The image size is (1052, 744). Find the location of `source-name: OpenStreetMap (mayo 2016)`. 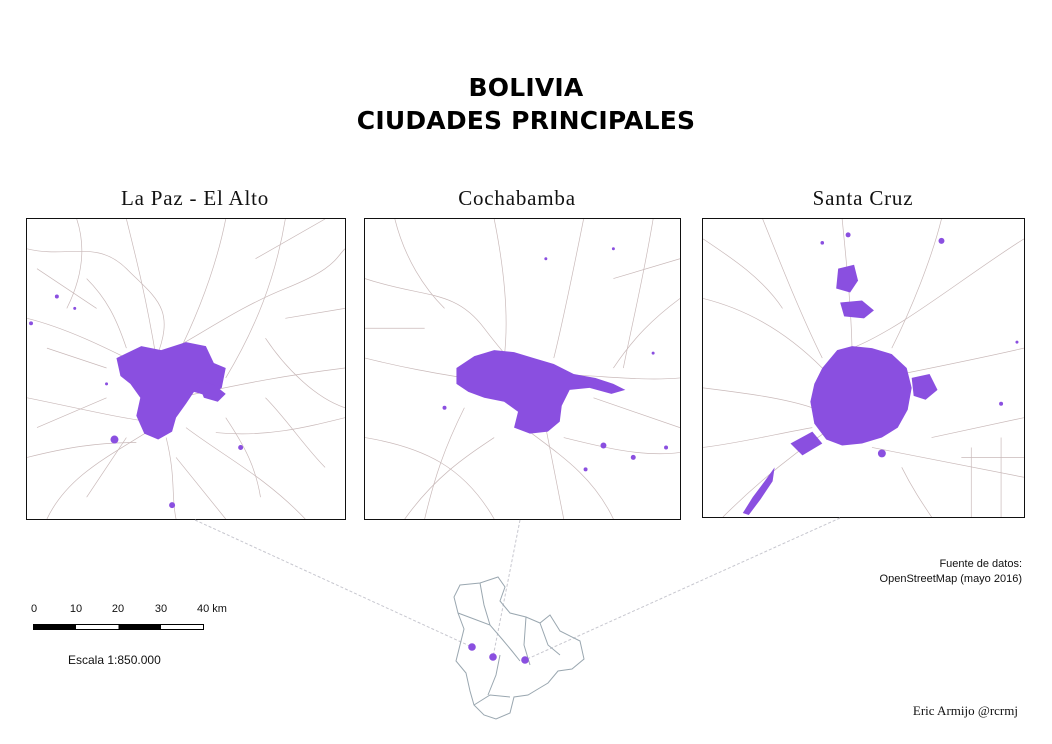

source-name: OpenStreetMap (mayo 2016) is located at coordinates (950, 579).